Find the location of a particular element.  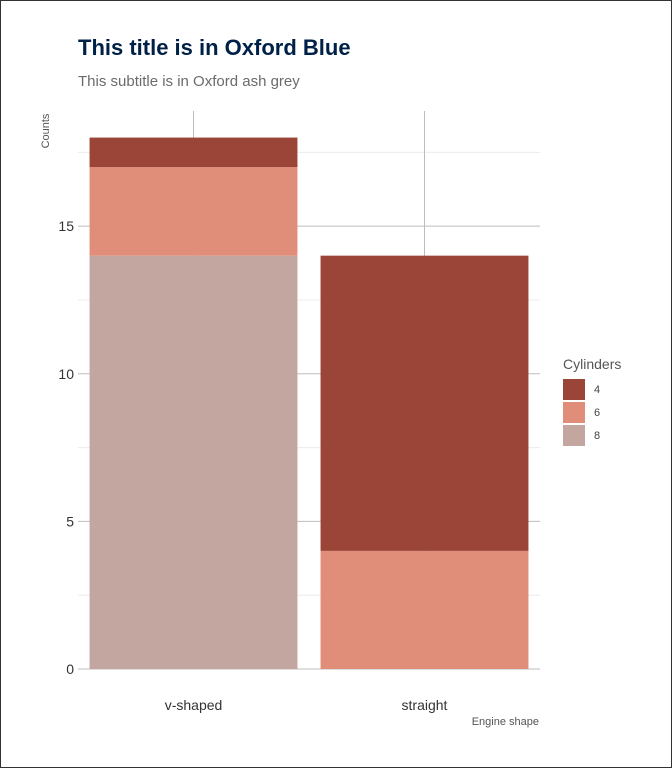

y-tick-label: 5 is located at coordinates (70, 521).